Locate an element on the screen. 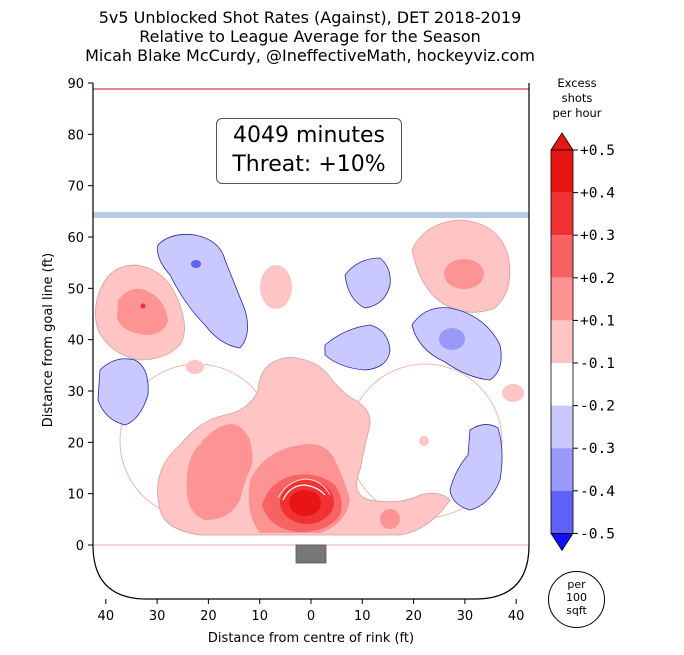 This screenshot has width=684, height=655. colorbar-label: -0.4 is located at coordinates (597, 492).